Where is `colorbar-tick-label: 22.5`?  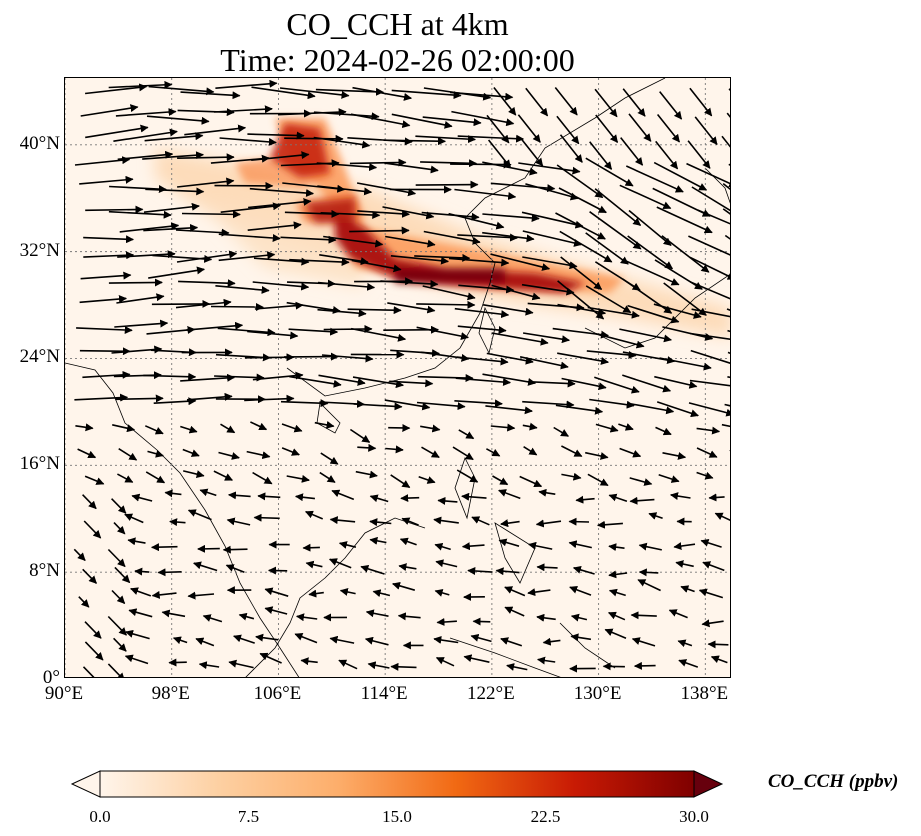 colorbar-tick-label: 22.5 is located at coordinates (545, 816).